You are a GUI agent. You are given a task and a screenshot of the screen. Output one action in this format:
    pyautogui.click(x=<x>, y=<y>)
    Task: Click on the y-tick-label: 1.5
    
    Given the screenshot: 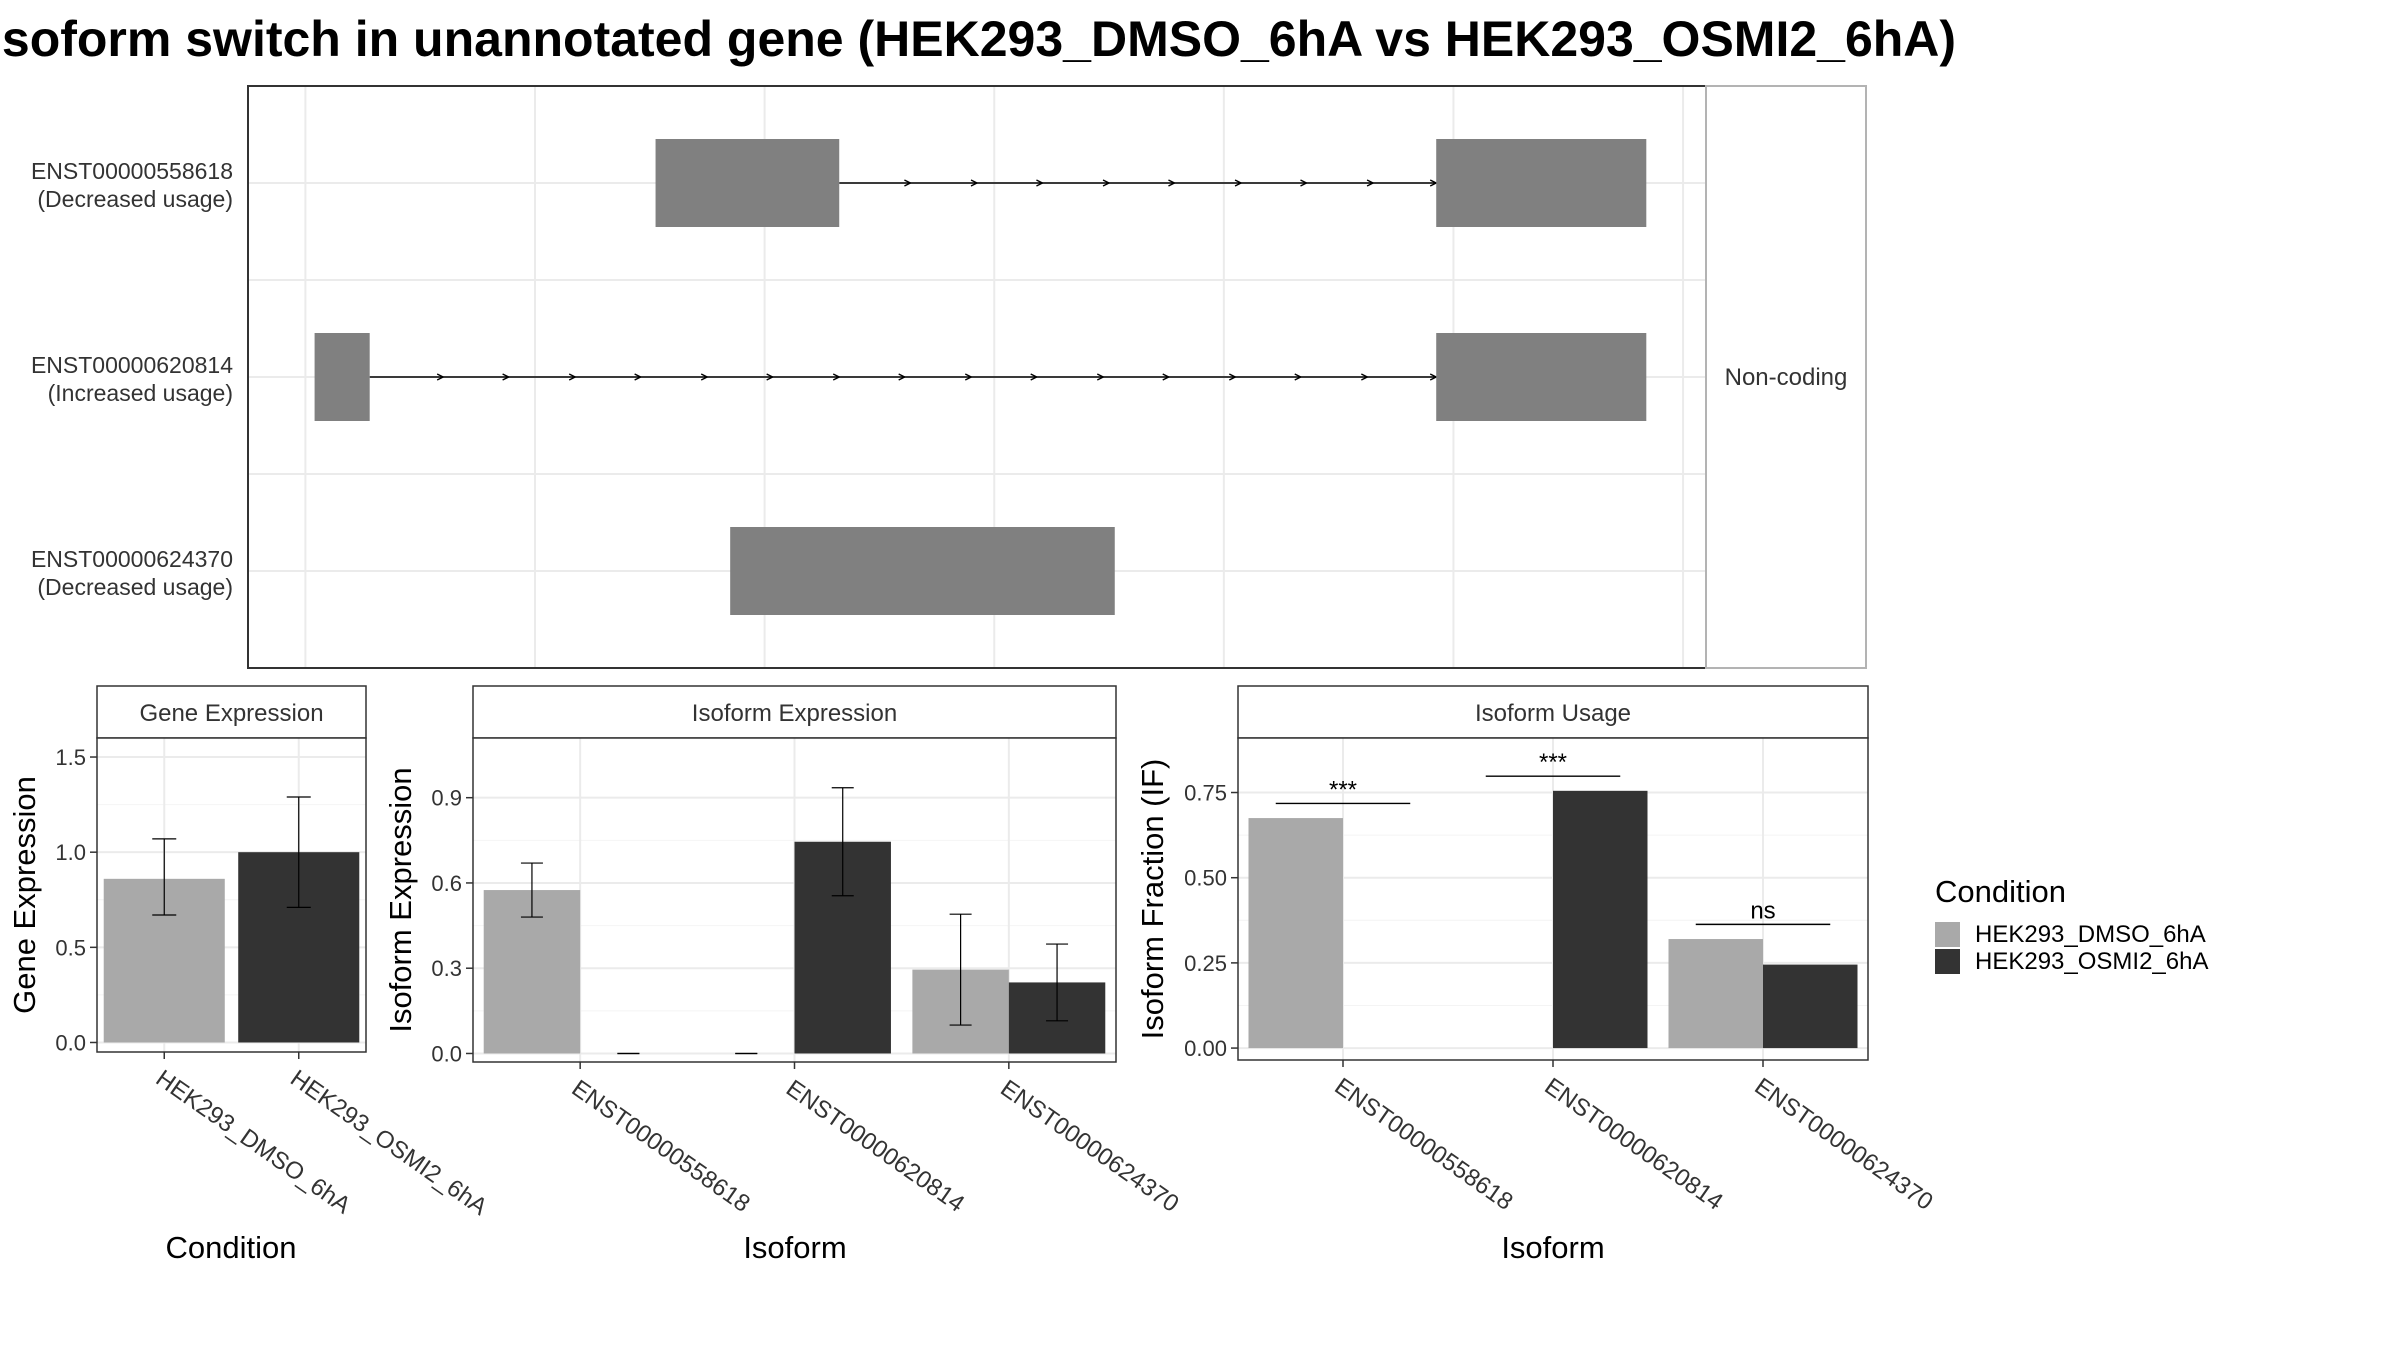 What is the action you would take?
    pyautogui.click(x=70, y=757)
    